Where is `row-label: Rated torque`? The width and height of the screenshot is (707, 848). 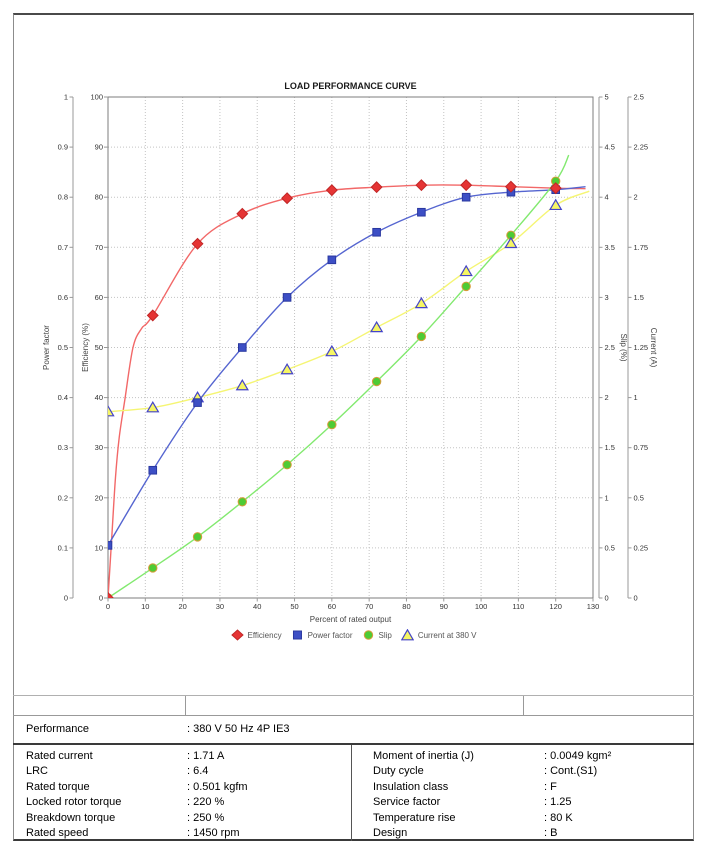 row-label: Rated torque is located at coordinates (58, 786).